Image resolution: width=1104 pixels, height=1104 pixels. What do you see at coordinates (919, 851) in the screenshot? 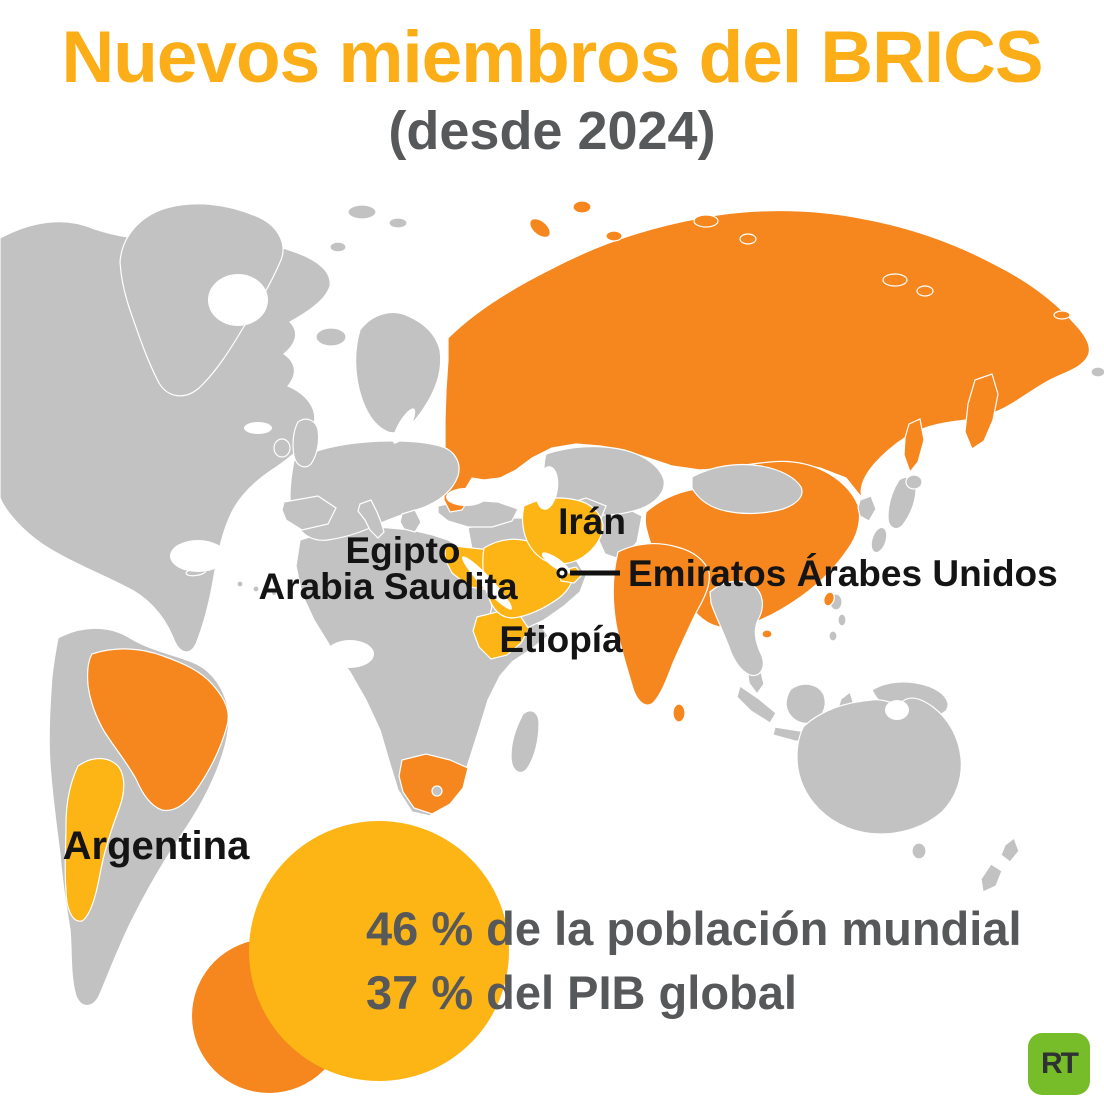
I see `tasmania` at bounding box center [919, 851].